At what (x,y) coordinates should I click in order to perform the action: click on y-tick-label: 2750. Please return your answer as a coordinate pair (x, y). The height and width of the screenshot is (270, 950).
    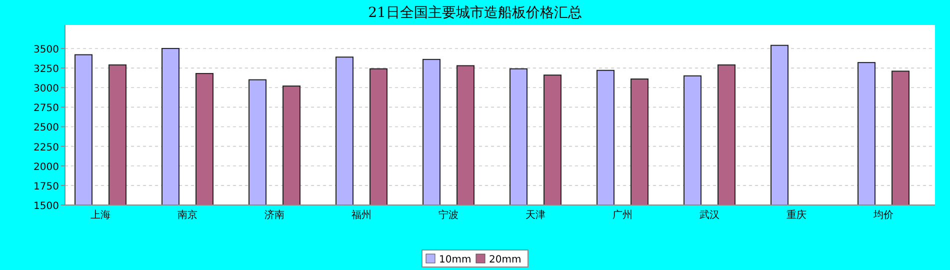
    Looking at the image, I should click on (46, 108).